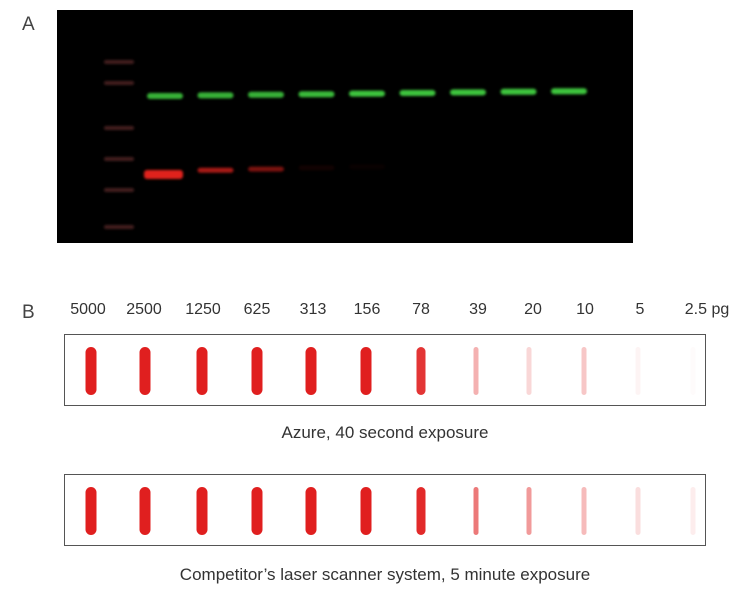 The width and height of the screenshot is (736, 590). What do you see at coordinates (533, 309) in the screenshot?
I see `concentration-label: 20` at bounding box center [533, 309].